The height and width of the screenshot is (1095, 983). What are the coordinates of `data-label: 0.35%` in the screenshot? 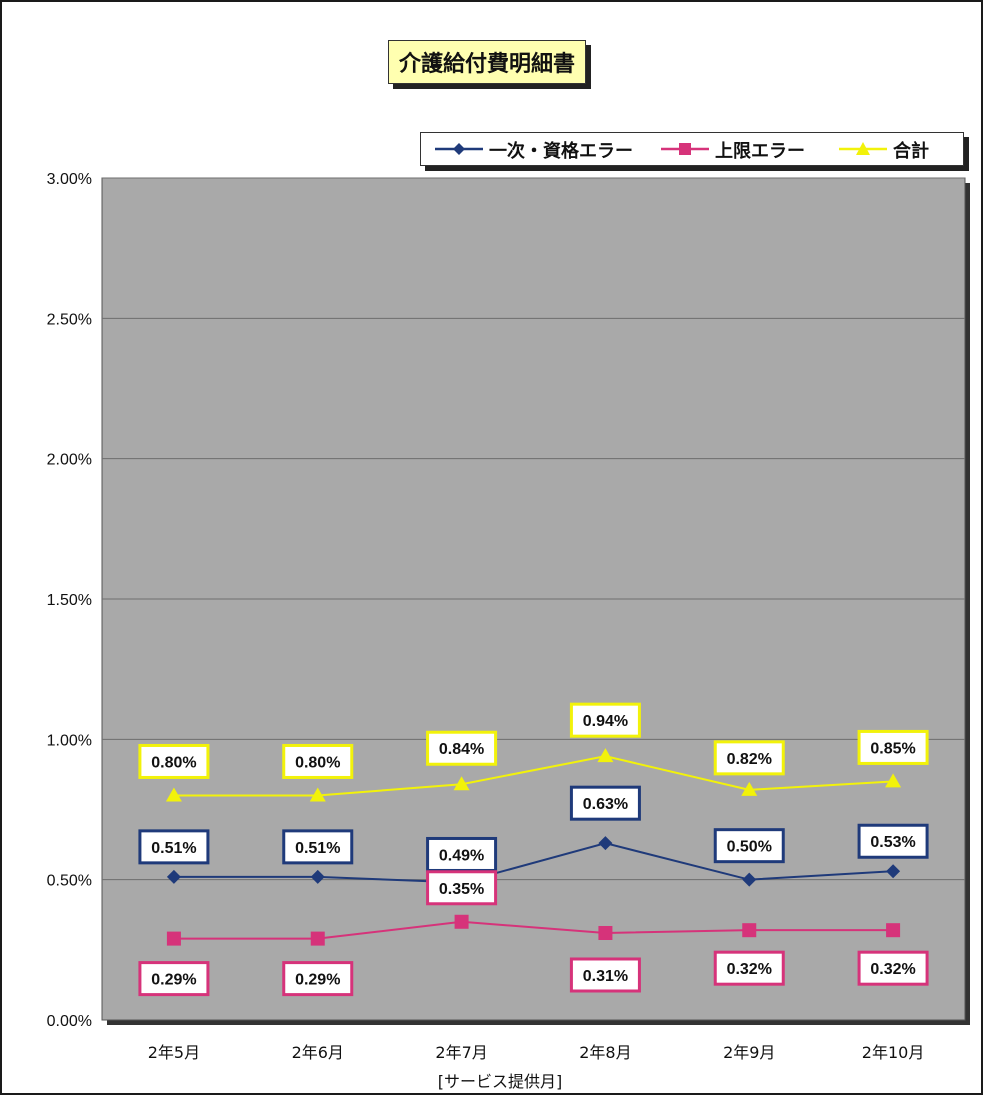 It's located at (461, 889).